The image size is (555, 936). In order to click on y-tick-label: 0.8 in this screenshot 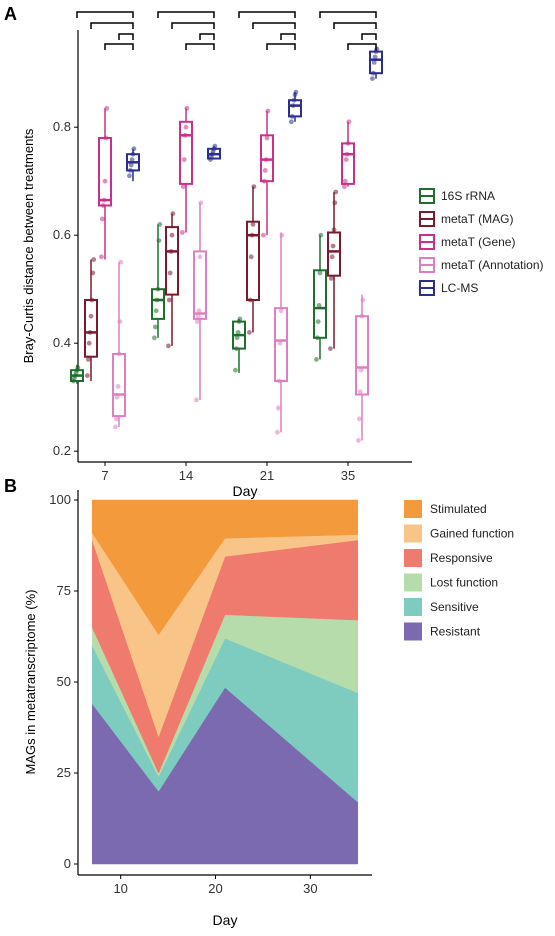, I will do `click(62, 126)`.